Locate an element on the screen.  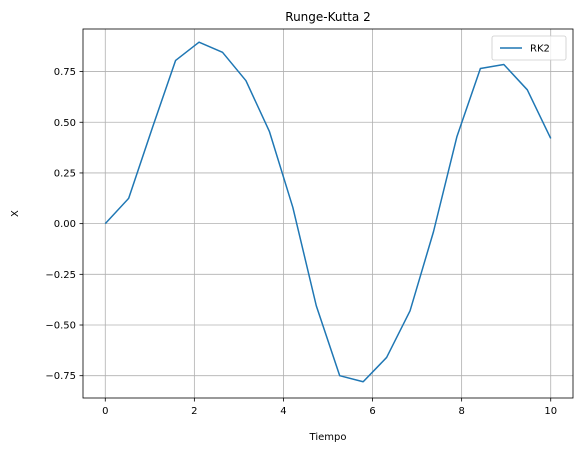
x-tick-label: 10 is located at coordinates (550, 411).